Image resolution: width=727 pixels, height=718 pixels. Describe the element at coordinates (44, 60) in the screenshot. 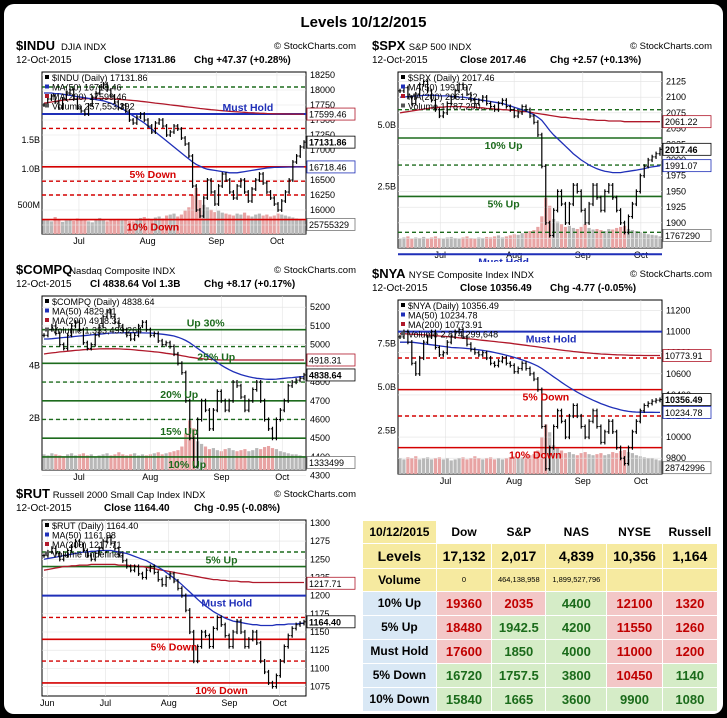

I see `indu-date: 12-Oct-2015` at that location.